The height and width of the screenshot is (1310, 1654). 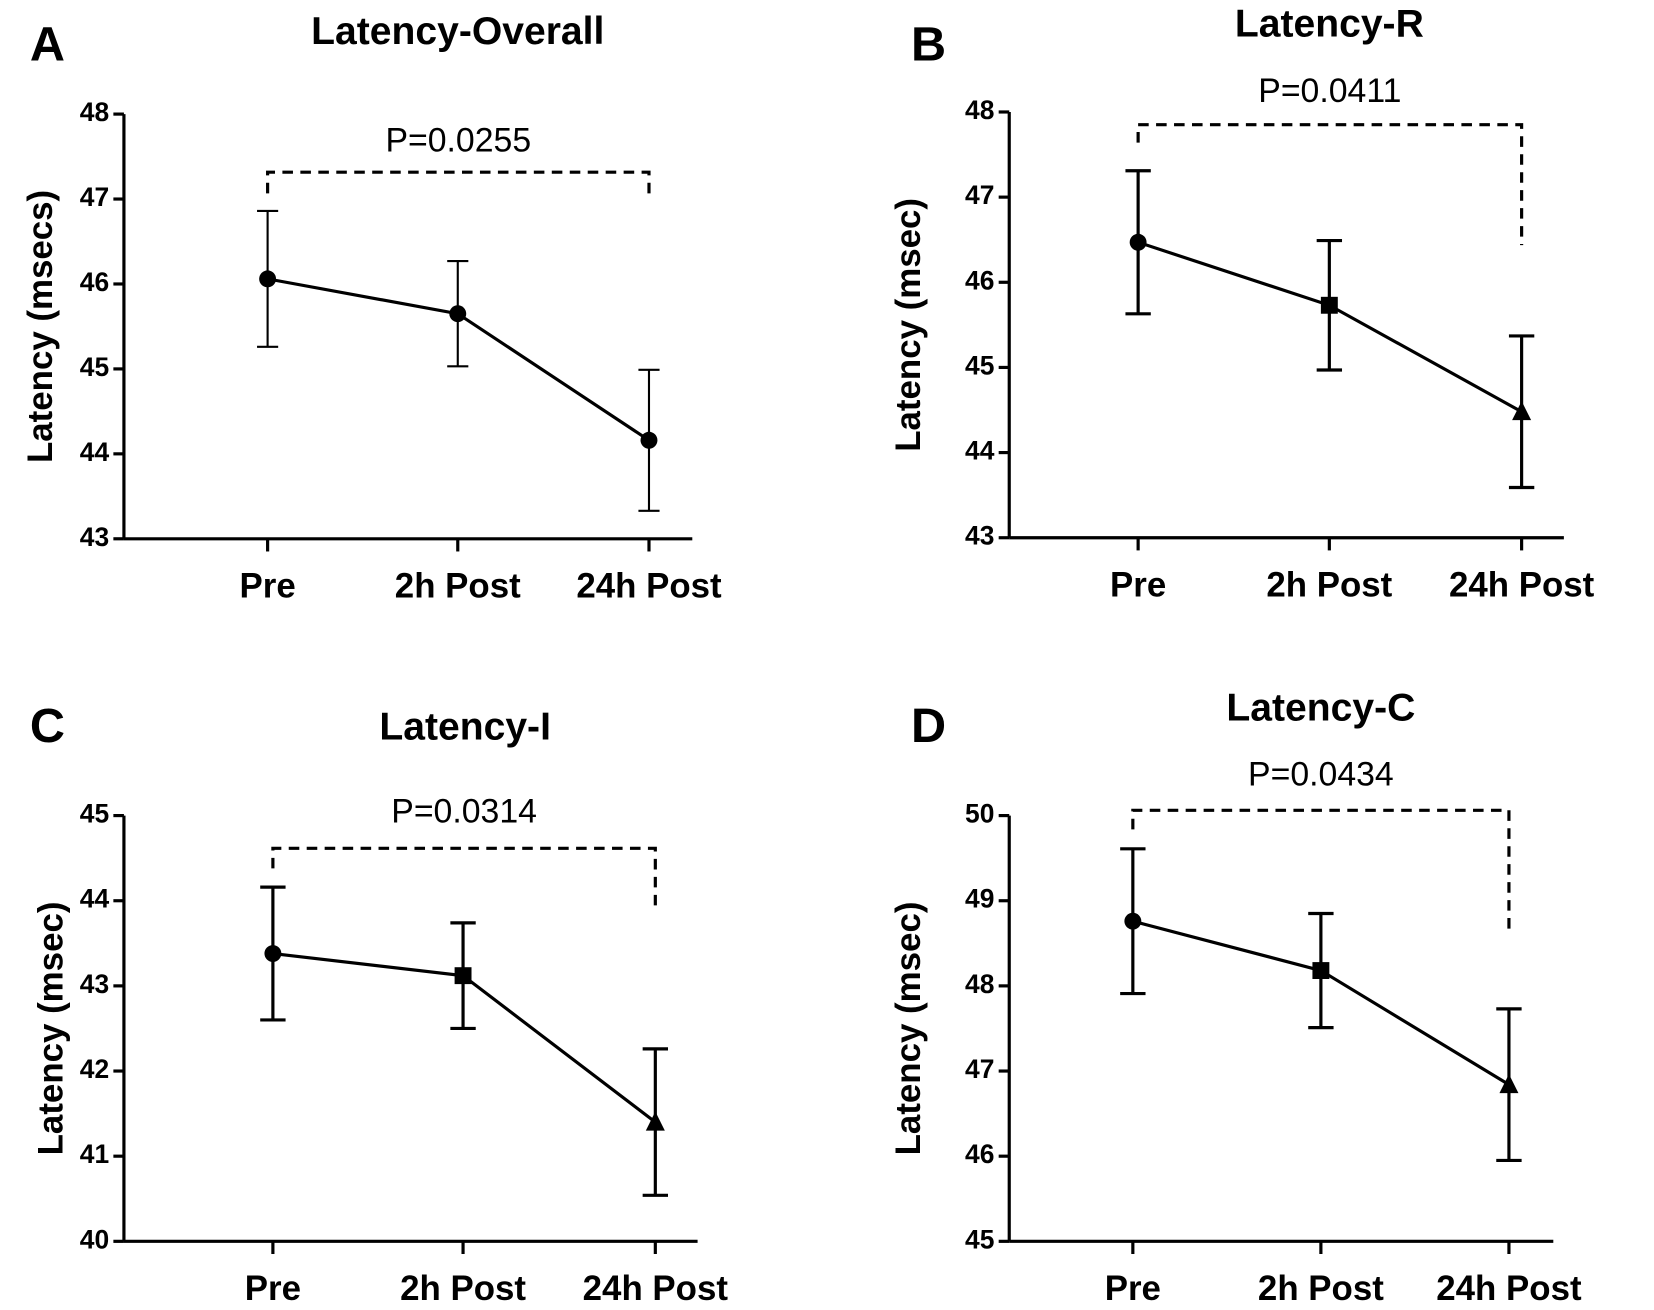 I want to click on annotation: P=0.0314, so click(x=464, y=811).